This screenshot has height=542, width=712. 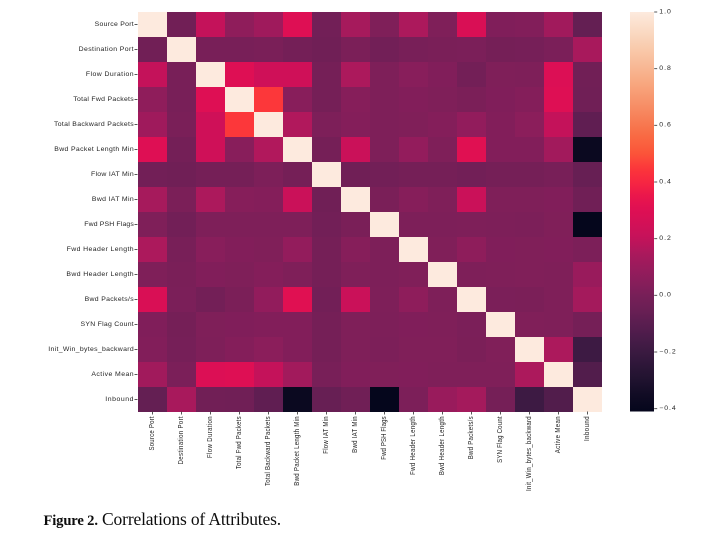 What do you see at coordinates (665, 238) in the screenshot?
I see `svg-text: 0.2` at bounding box center [665, 238].